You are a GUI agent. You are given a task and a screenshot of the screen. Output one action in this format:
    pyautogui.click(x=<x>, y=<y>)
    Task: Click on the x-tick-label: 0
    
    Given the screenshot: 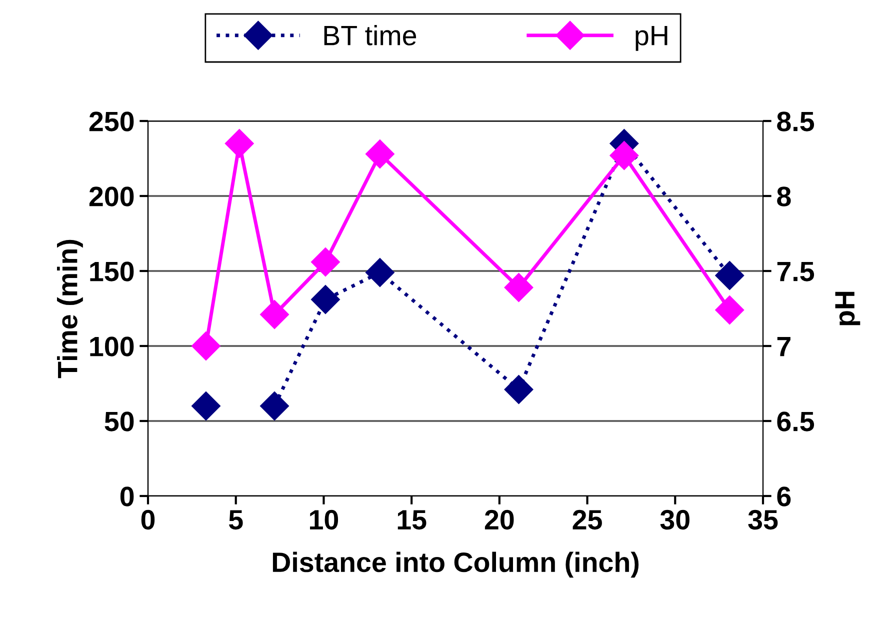 What is the action you would take?
    pyautogui.click(x=148, y=520)
    